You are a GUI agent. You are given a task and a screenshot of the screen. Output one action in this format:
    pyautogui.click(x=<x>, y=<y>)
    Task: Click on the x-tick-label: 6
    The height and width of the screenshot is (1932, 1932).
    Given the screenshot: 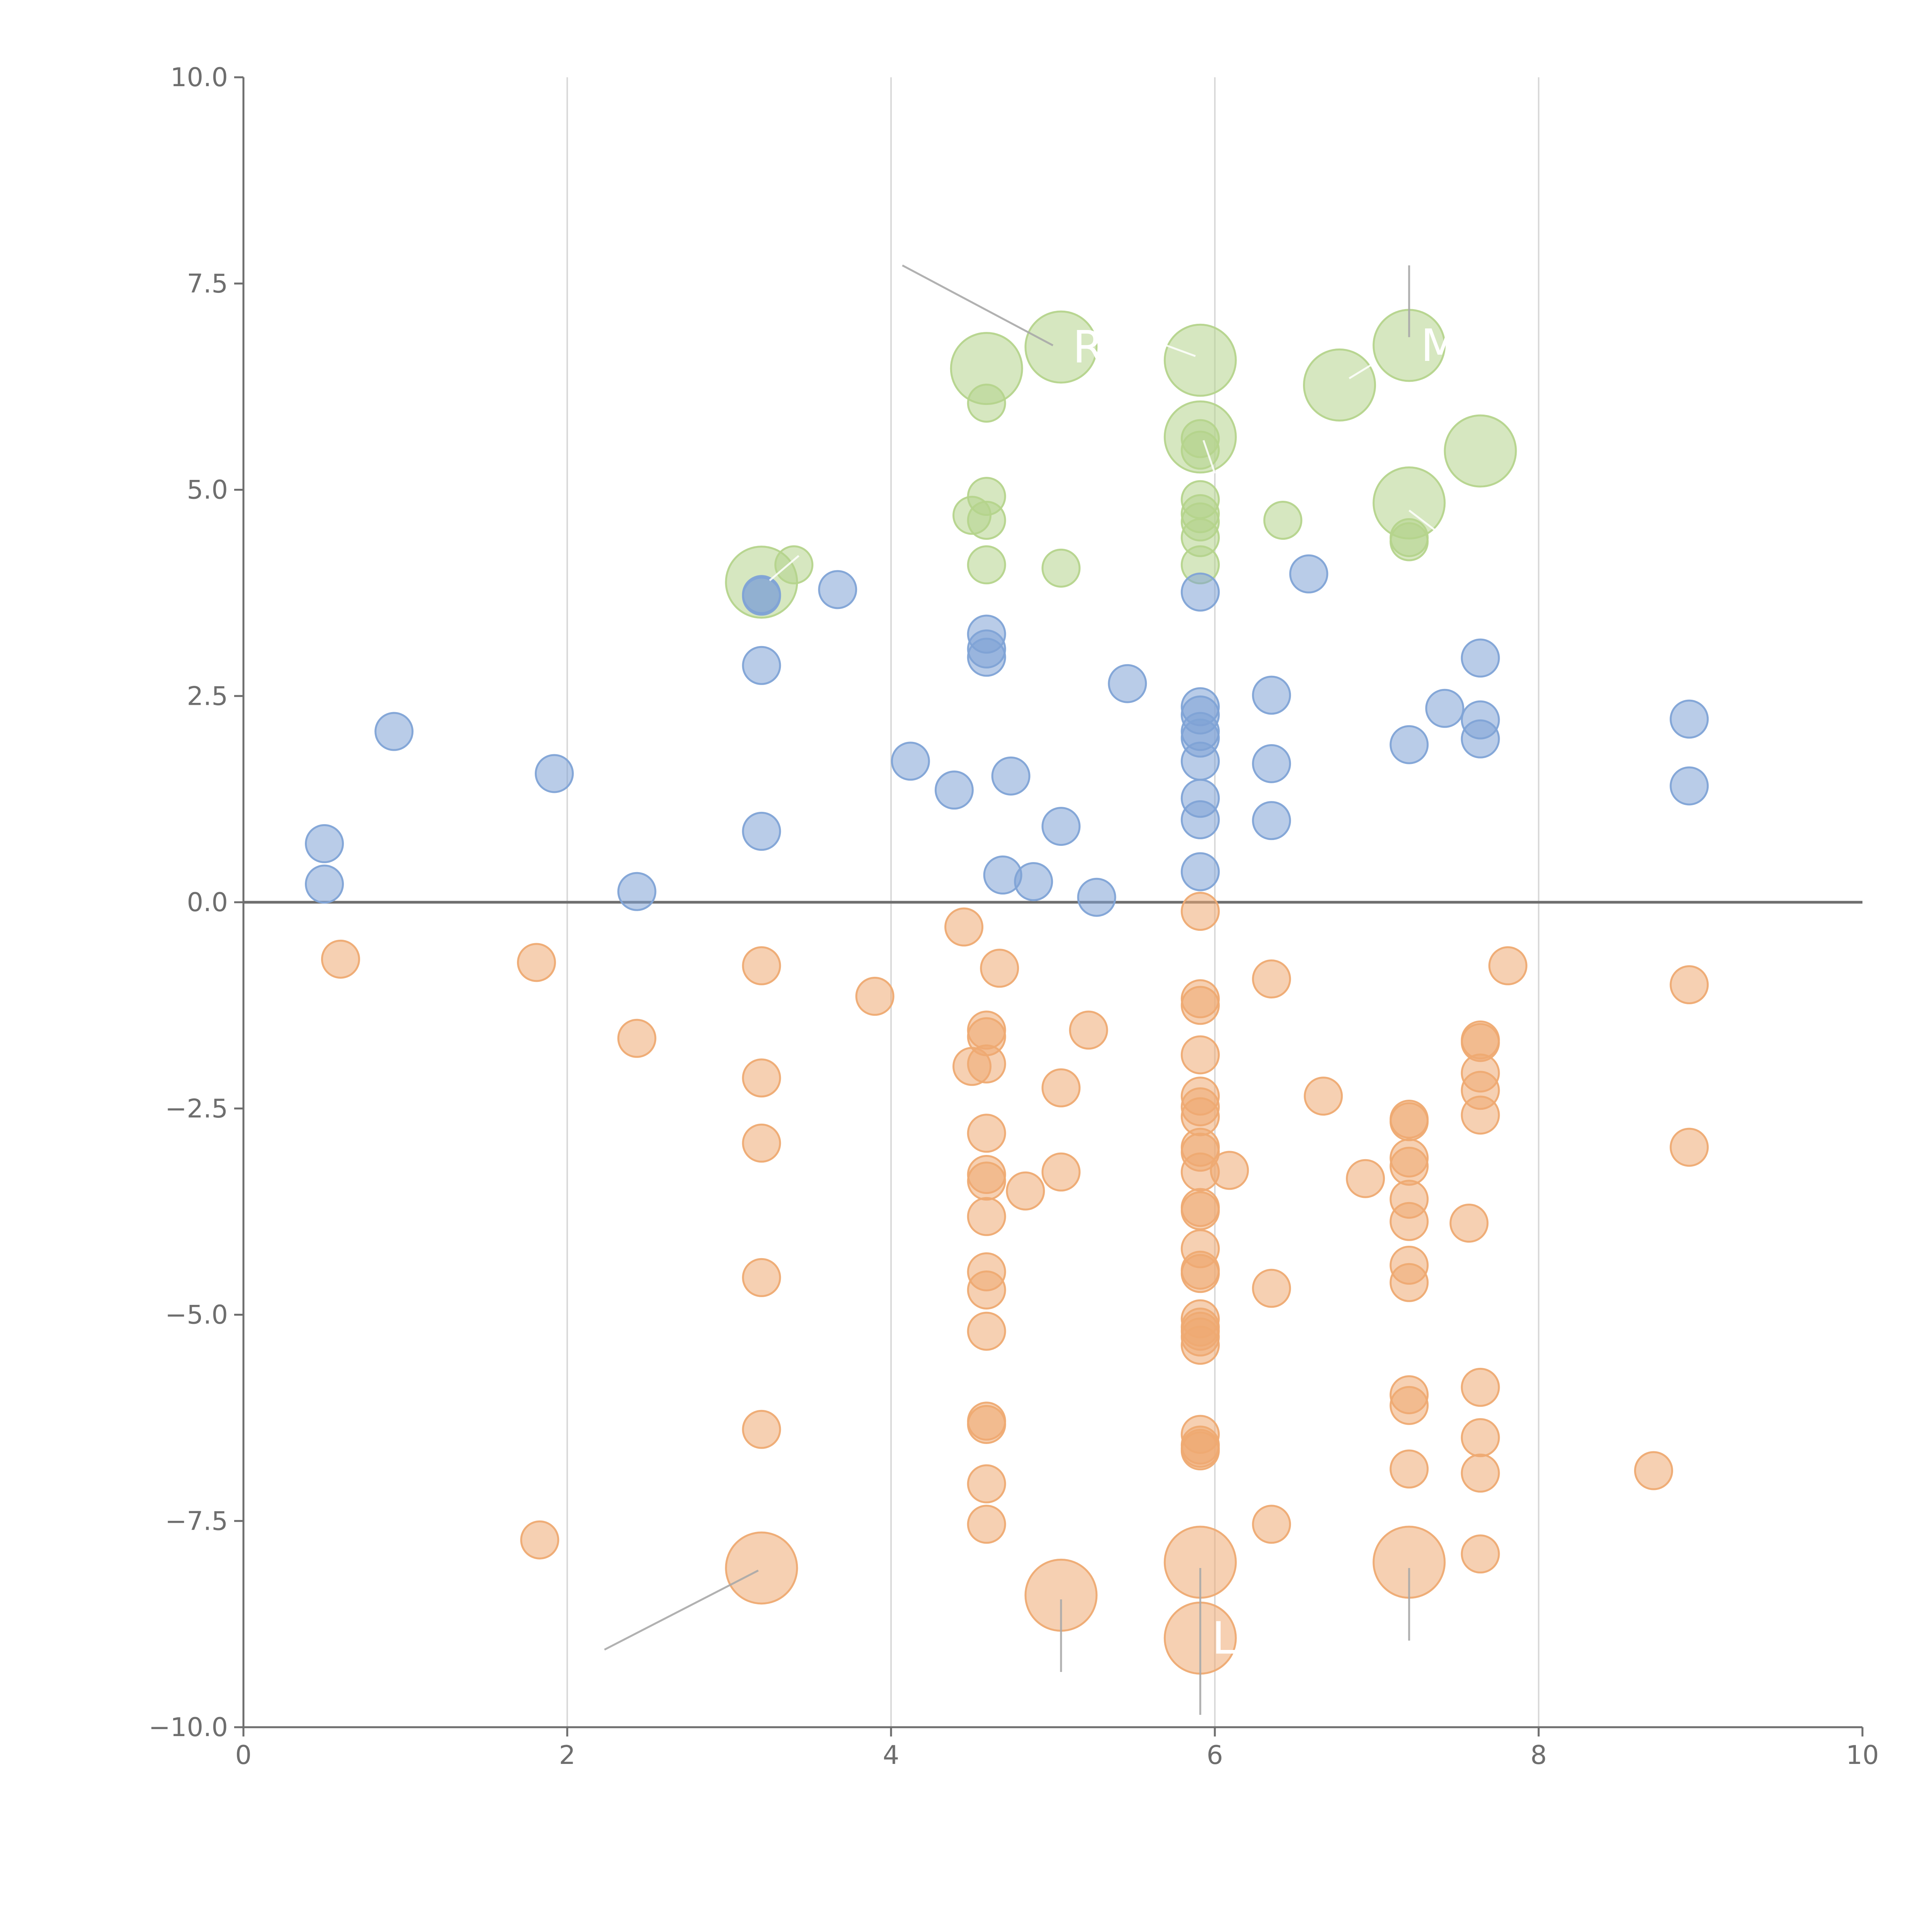 What is the action you would take?
    pyautogui.click(x=1215, y=1755)
    